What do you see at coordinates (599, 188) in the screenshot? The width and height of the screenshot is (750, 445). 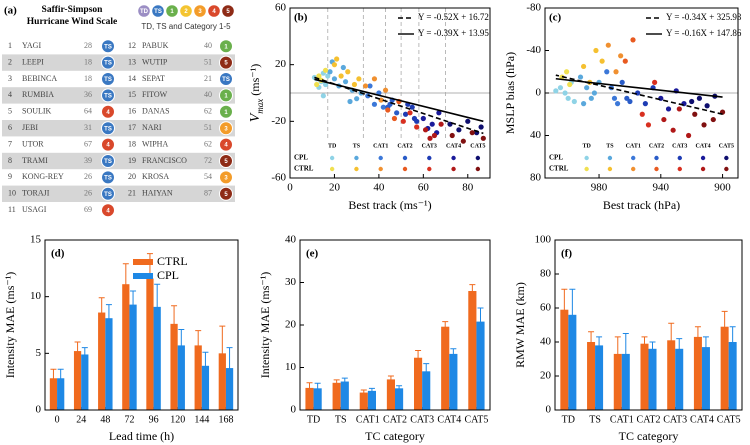 I see `x-tick-label: 980` at bounding box center [599, 188].